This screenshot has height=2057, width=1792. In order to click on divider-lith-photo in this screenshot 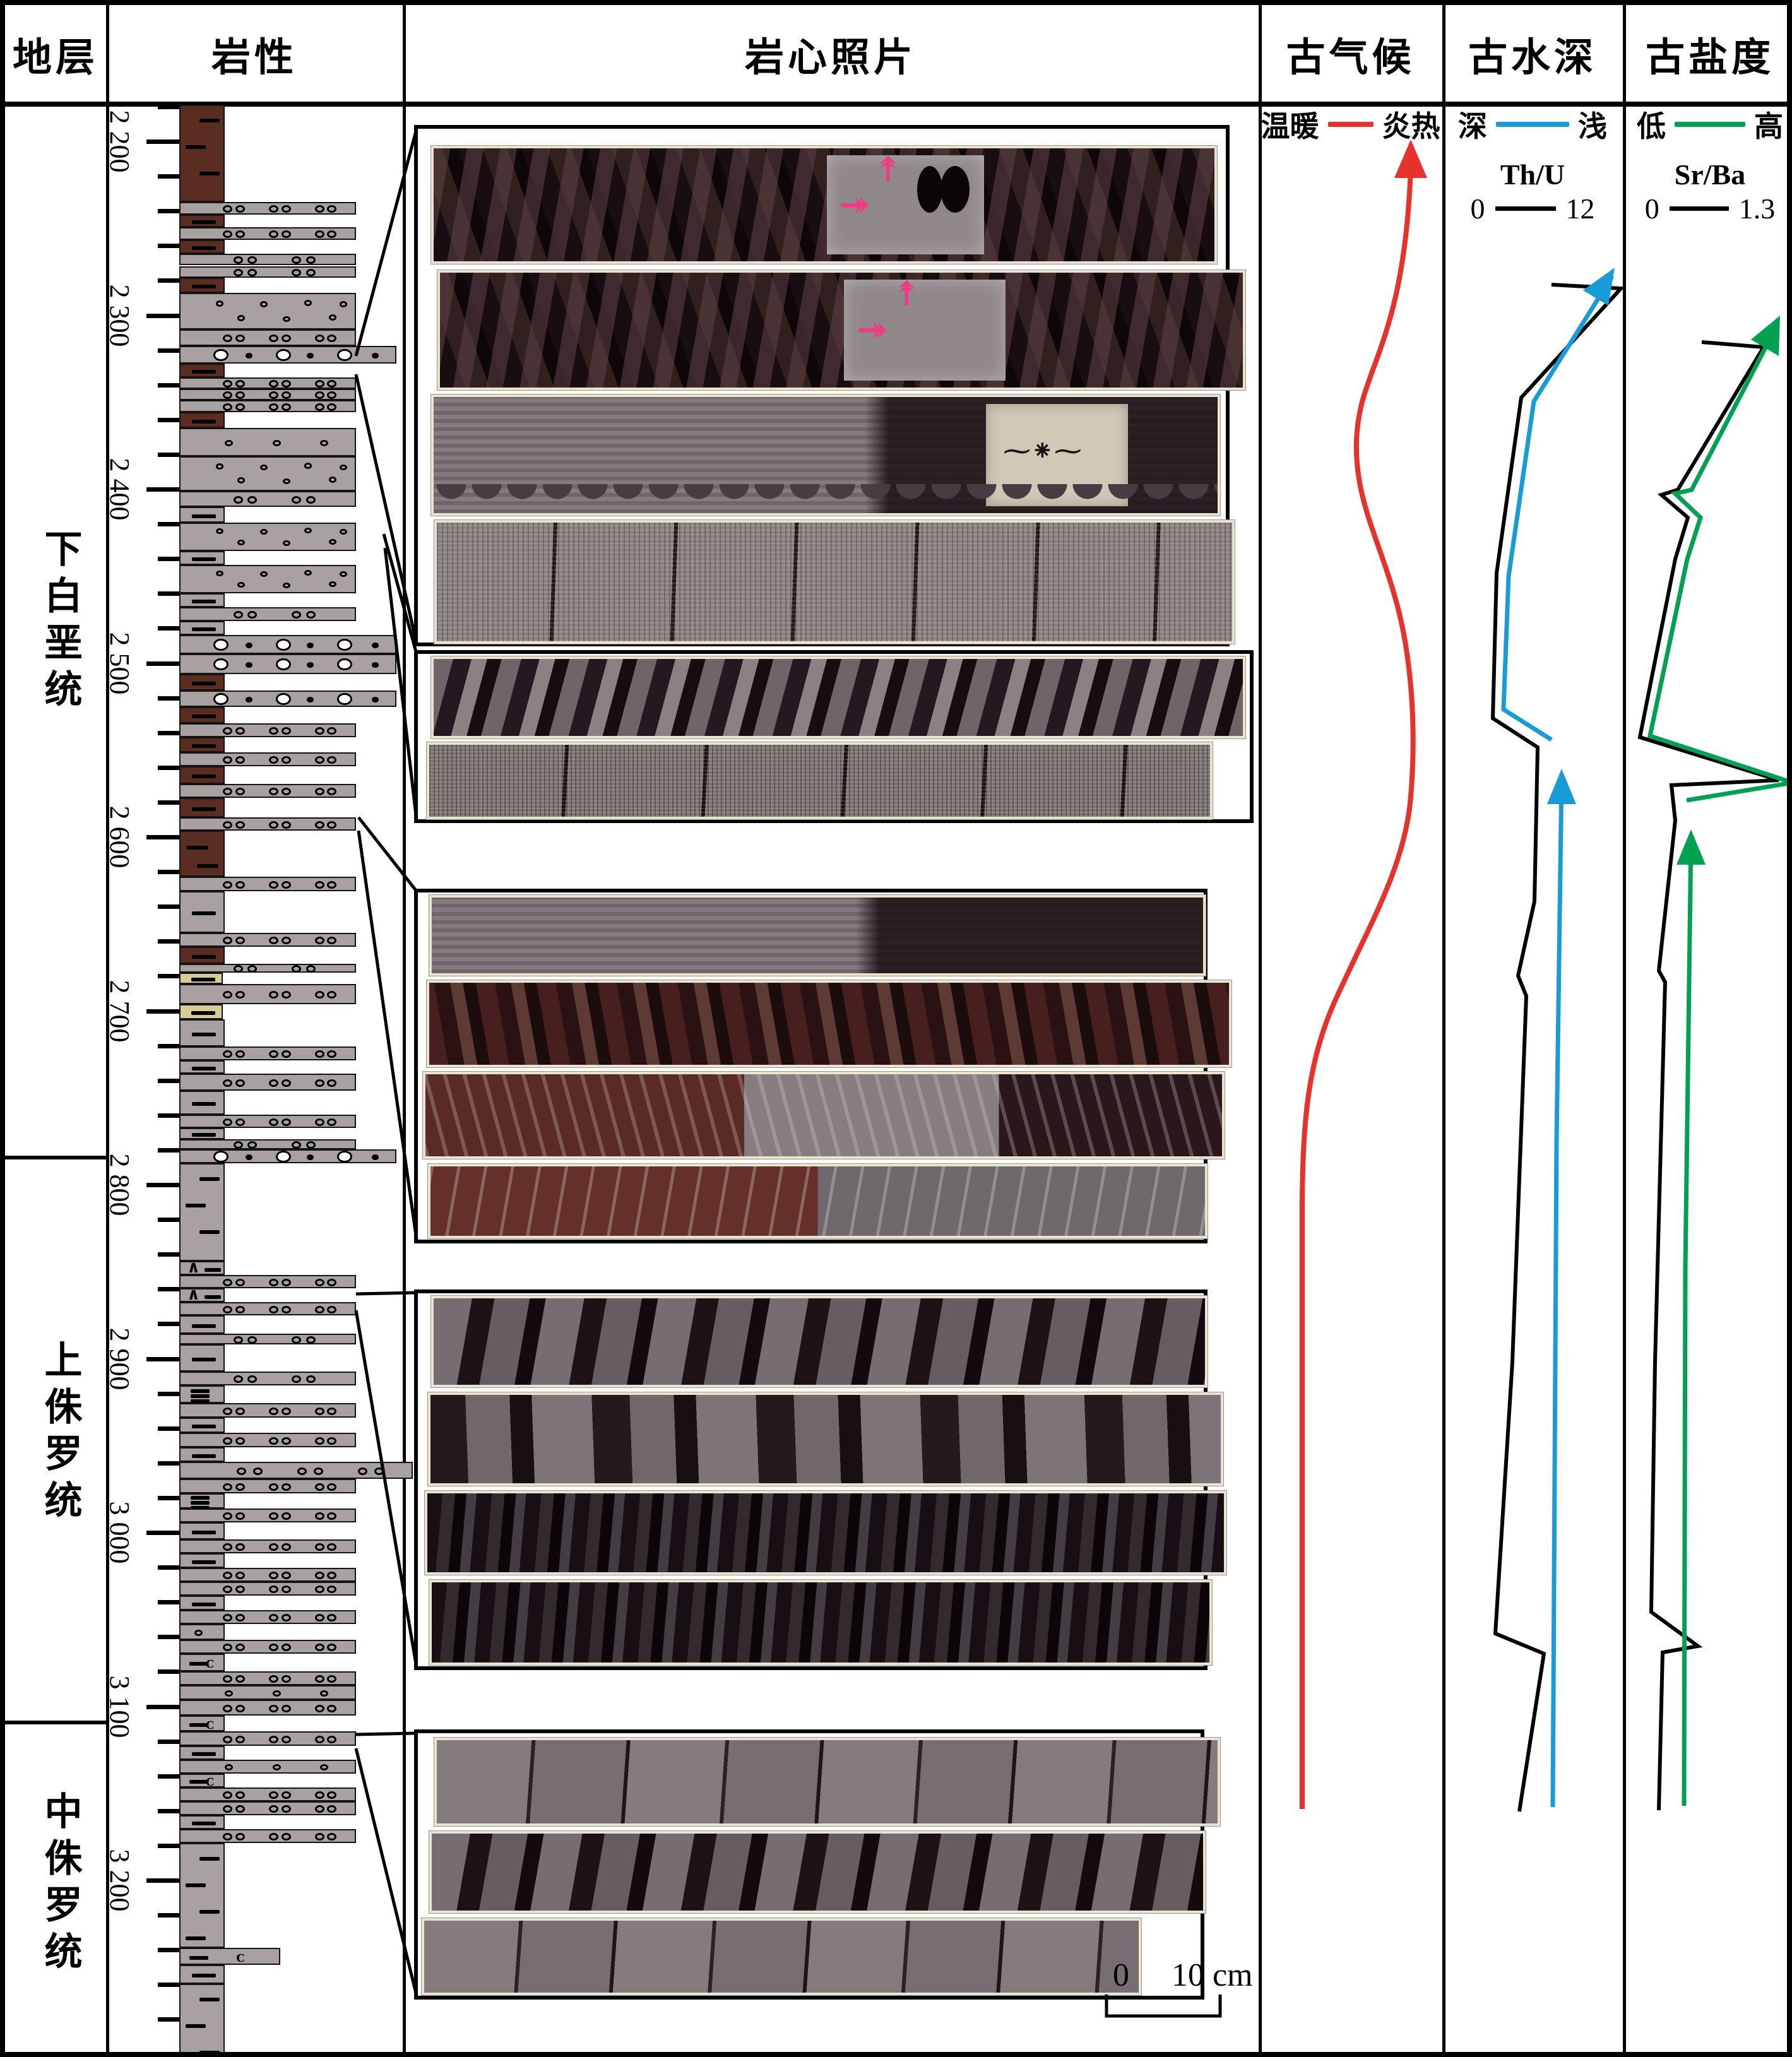, I will do `click(404, 1028)`.